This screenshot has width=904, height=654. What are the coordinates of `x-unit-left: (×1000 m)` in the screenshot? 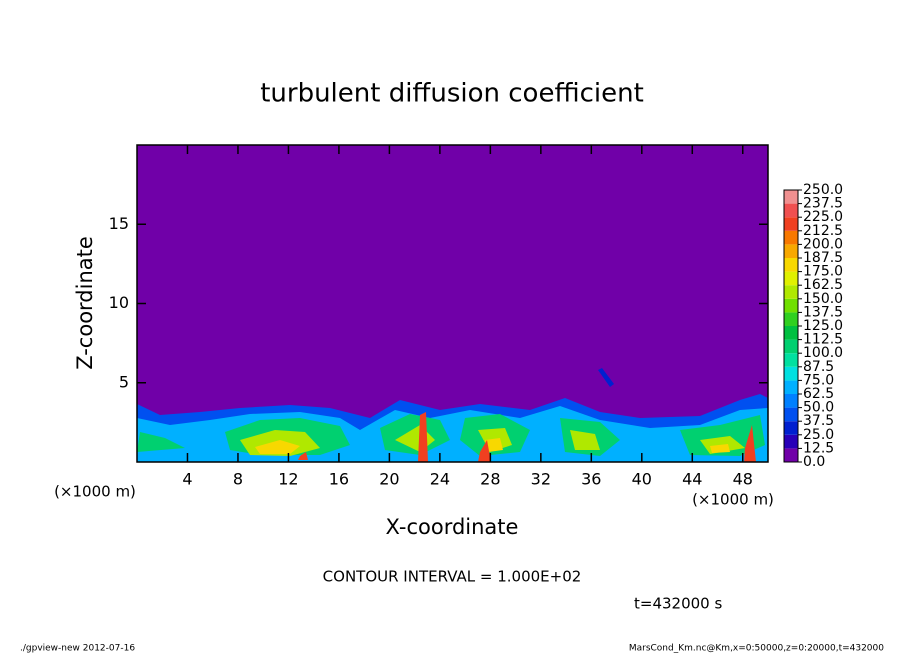 It's located at (95, 492).